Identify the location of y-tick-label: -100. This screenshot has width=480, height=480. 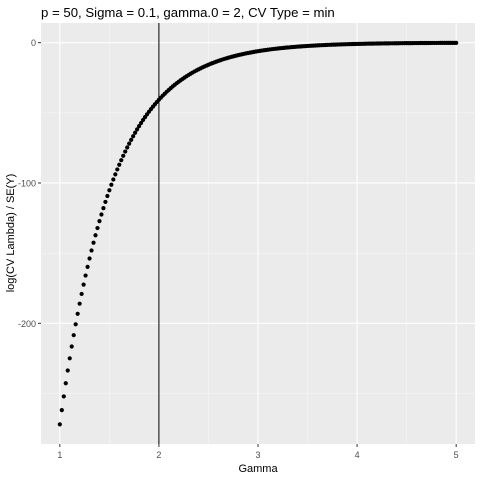
(27, 183).